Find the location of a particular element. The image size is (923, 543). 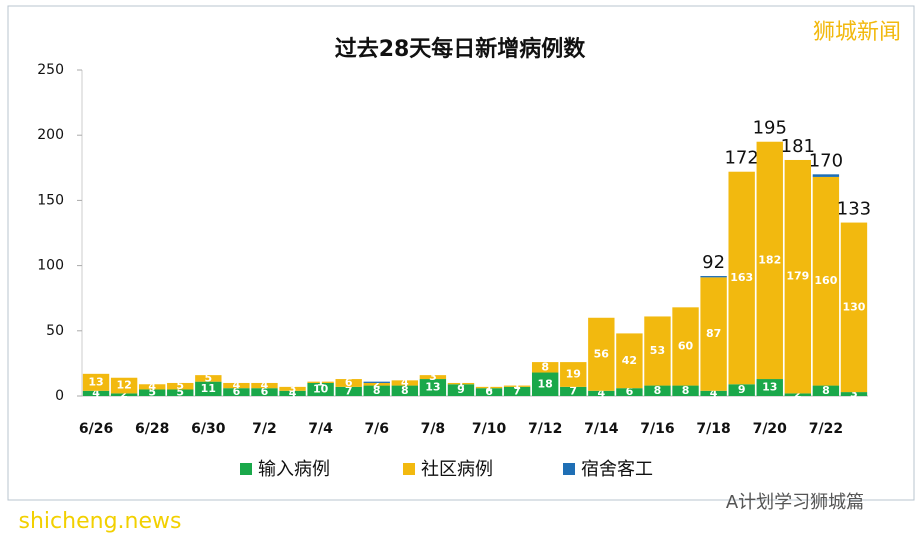

bar-value-label: 2 is located at coordinates (798, 394).